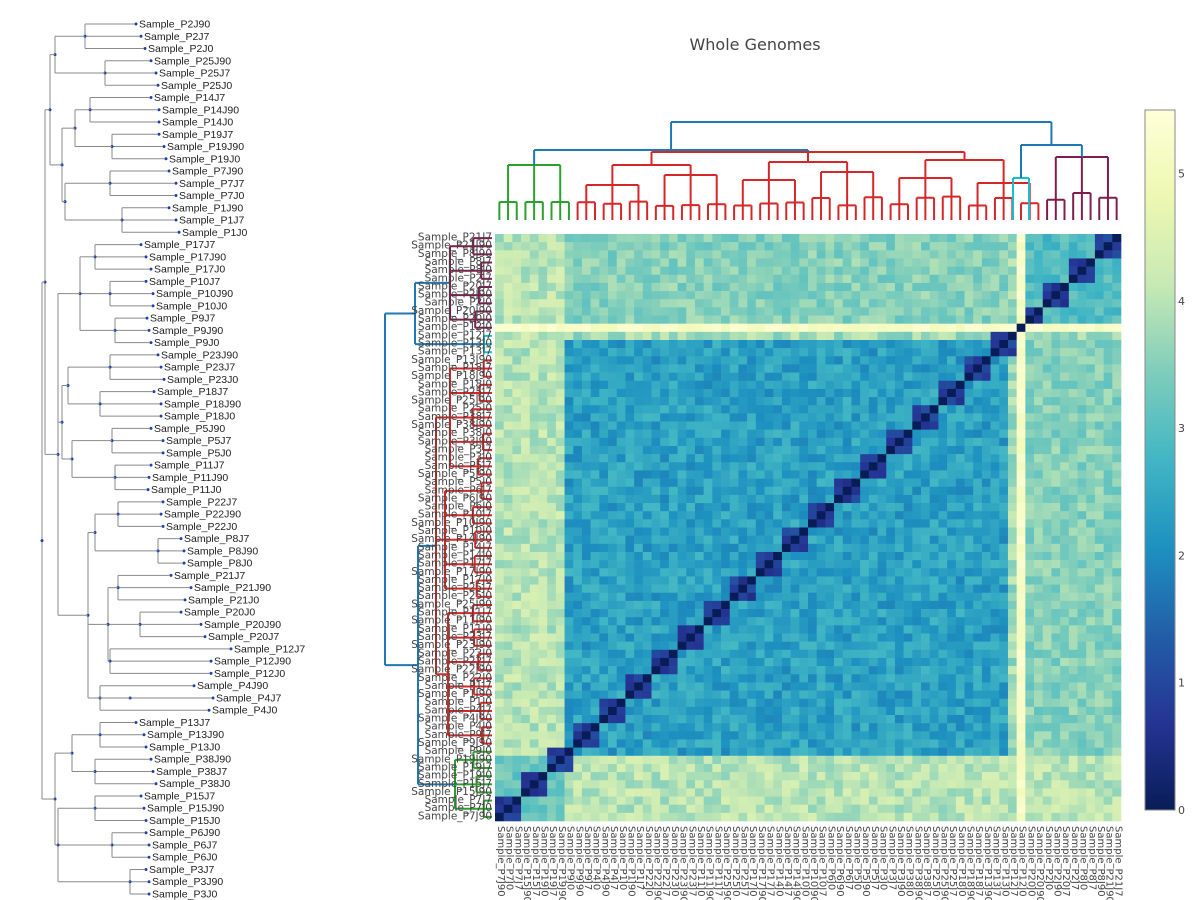 The width and height of the screenshot is (1200, 900). Describe the element at coordinates (186, 490) in the screenshot. I see `dendrogram-leaf-label: Sample_P11J0` at that location.